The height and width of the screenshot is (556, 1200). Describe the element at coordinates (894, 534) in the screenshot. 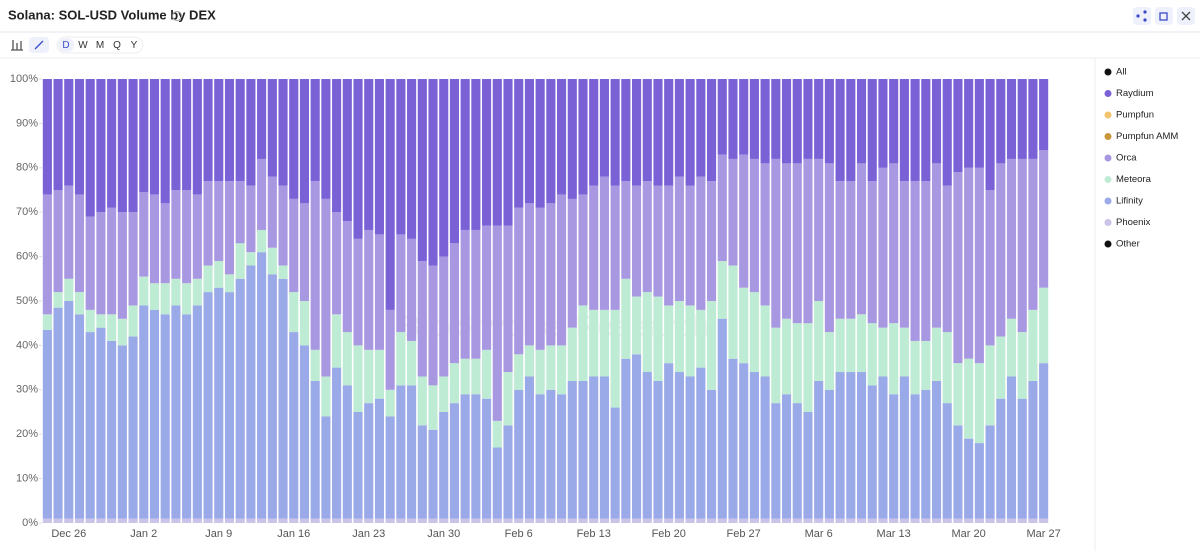

I see `x-tick-label: Mar 13` at that location.